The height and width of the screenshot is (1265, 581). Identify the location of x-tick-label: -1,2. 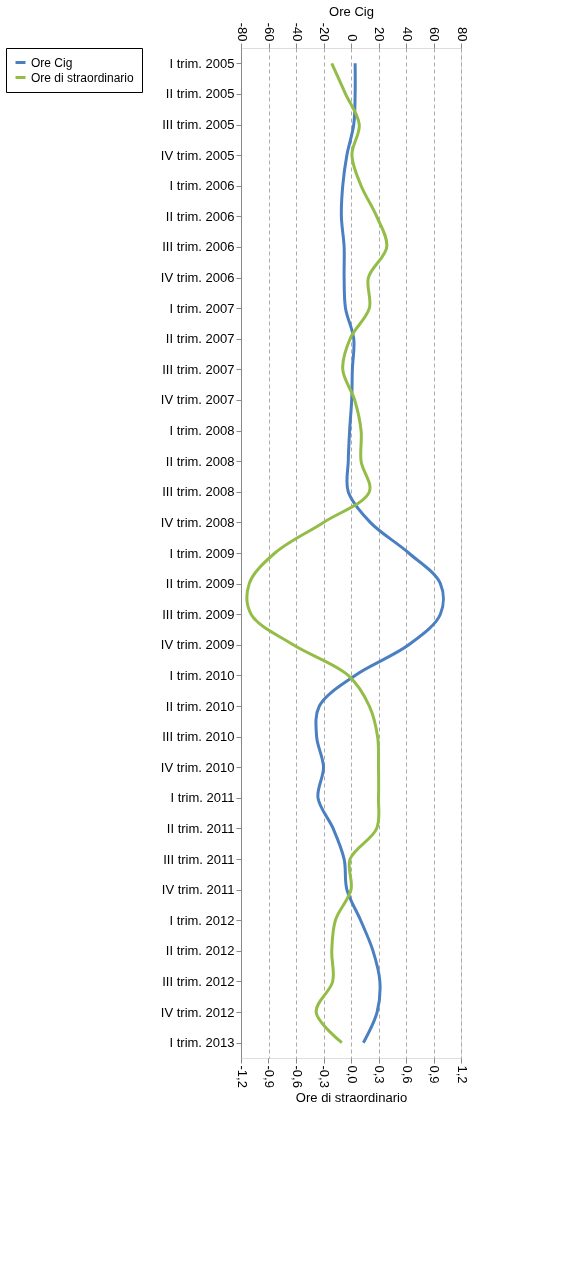
(242, 1076).